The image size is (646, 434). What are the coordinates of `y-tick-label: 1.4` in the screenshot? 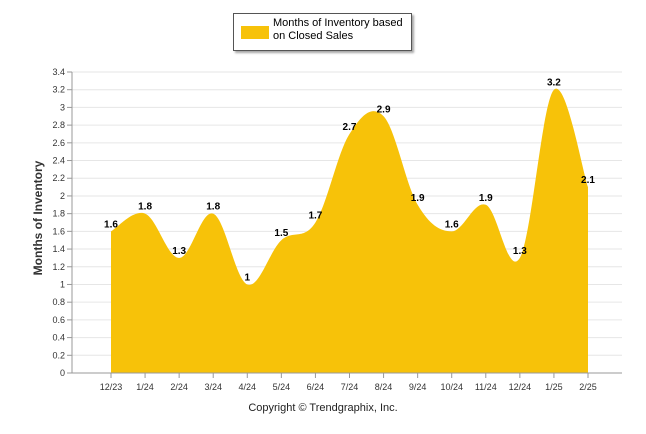 It's located at (58, 249).